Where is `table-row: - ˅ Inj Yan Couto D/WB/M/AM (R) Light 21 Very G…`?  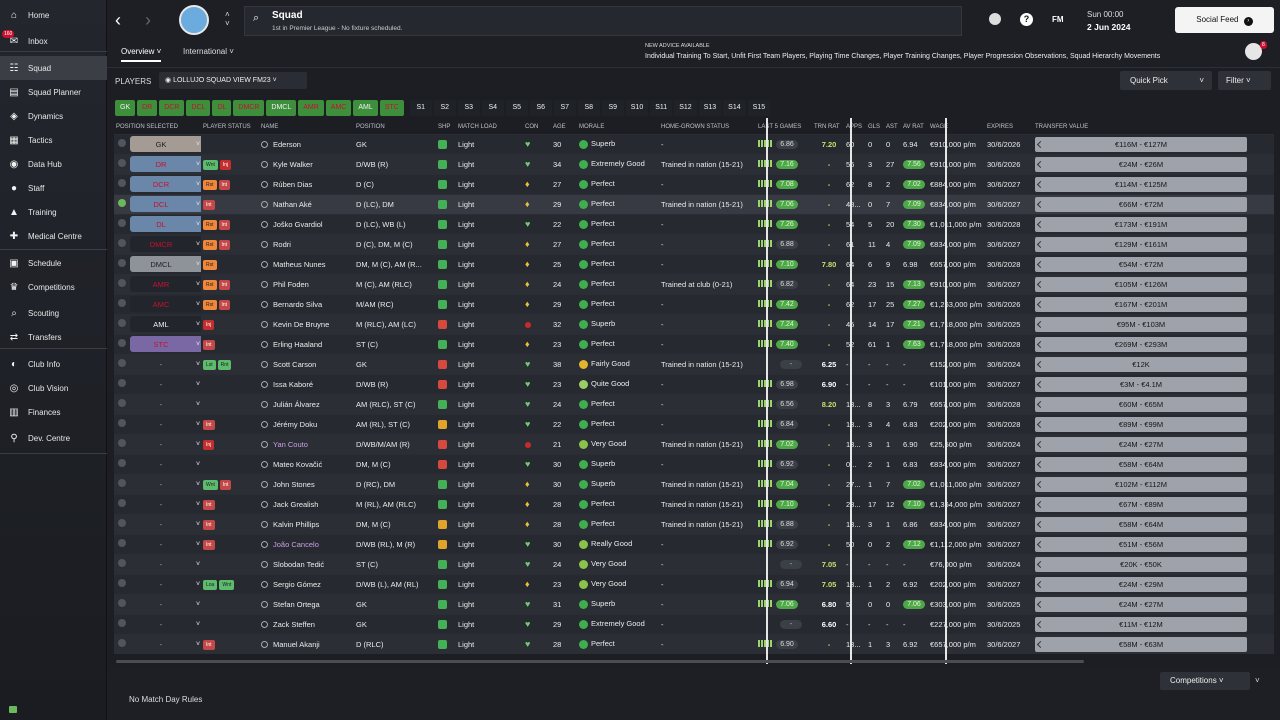
table-row: - ˅ Inj Yan Couto D/WB/M/AM (R) Light 21 Very G… is located at coordinates (694, 443).